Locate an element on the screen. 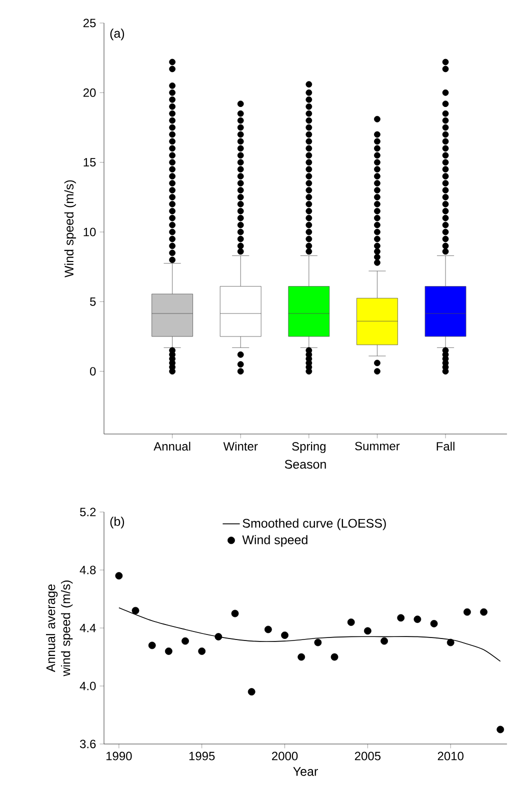  line-series is located at coordinates (309, 634).